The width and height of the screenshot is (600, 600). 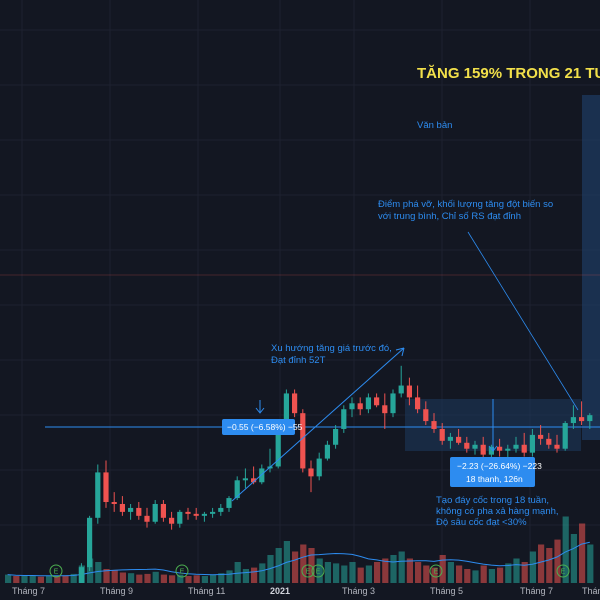 I want to click on event-marker-label-0: E, so click(x=56, y=572).